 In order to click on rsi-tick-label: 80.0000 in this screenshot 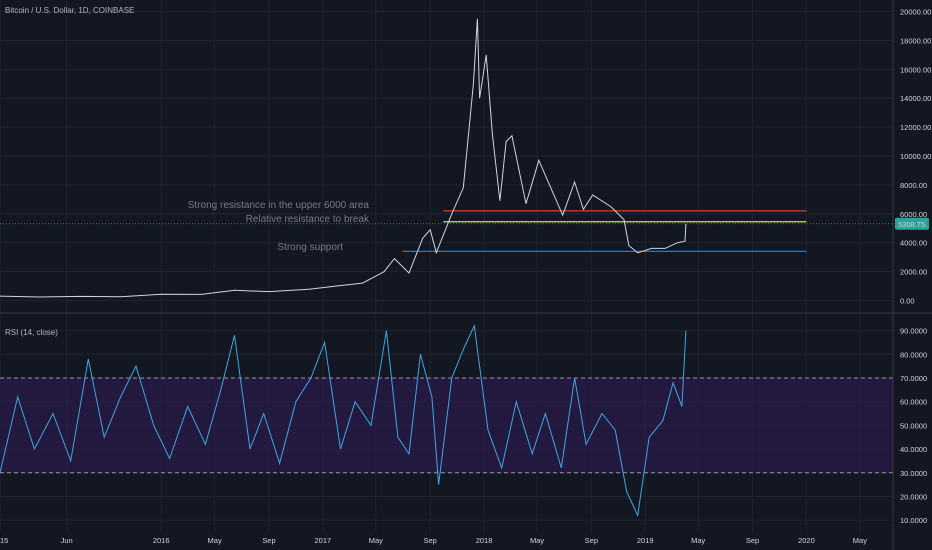, I will do `click(913, 354)`.